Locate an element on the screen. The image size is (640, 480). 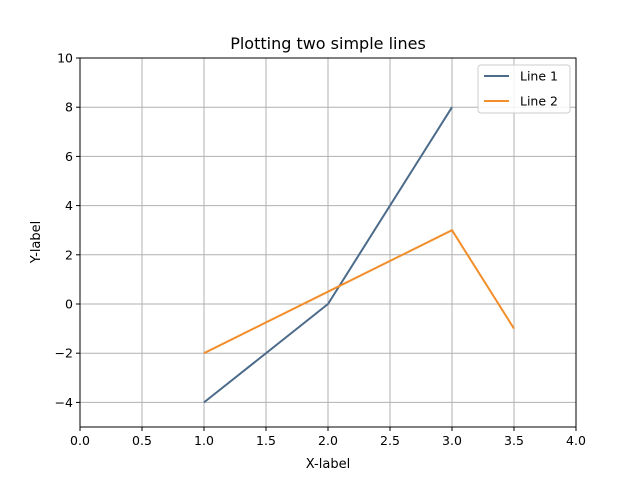
x-tick-label: 2.0 is located at coordinates (328, 440).